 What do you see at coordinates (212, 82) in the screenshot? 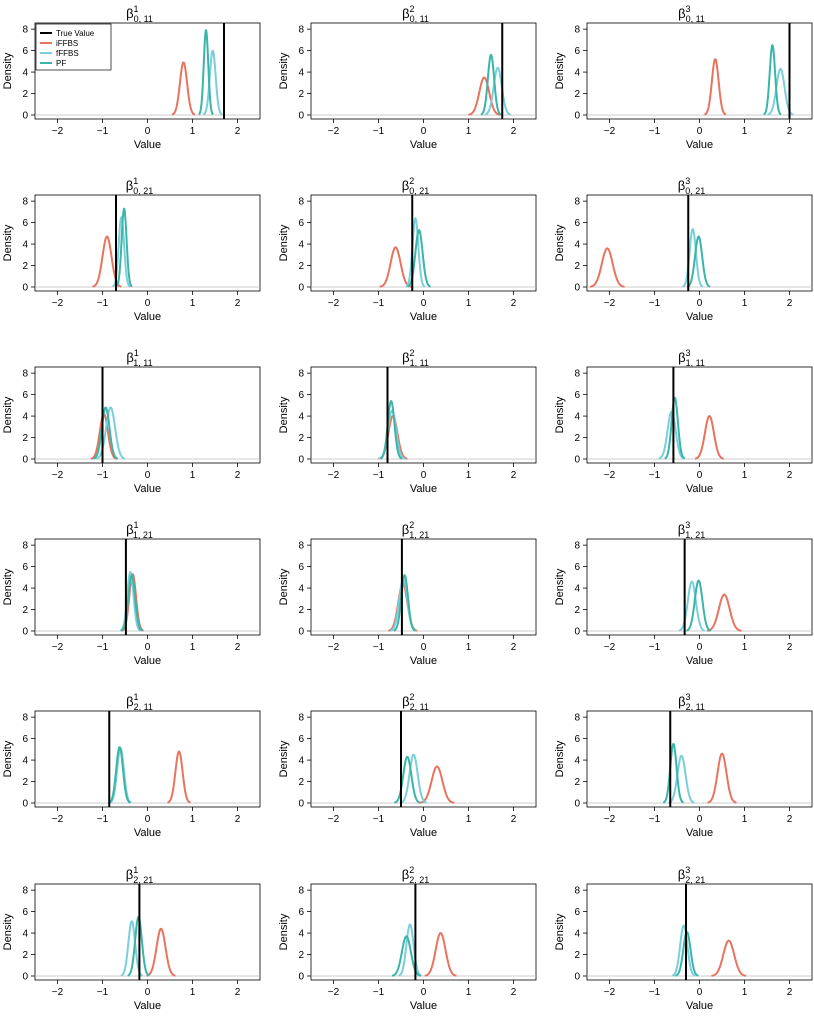
I see `density-curve-fffbs` at bounding box center [212, 82].